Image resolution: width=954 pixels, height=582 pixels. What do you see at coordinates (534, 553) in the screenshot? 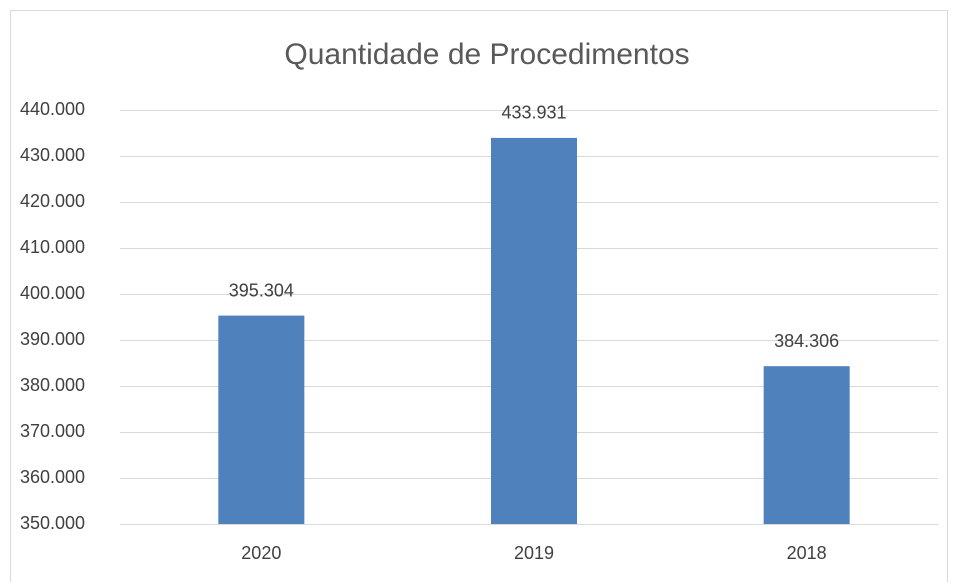
I see `x-tick-label: 2019` at bounding box center [534, 553].